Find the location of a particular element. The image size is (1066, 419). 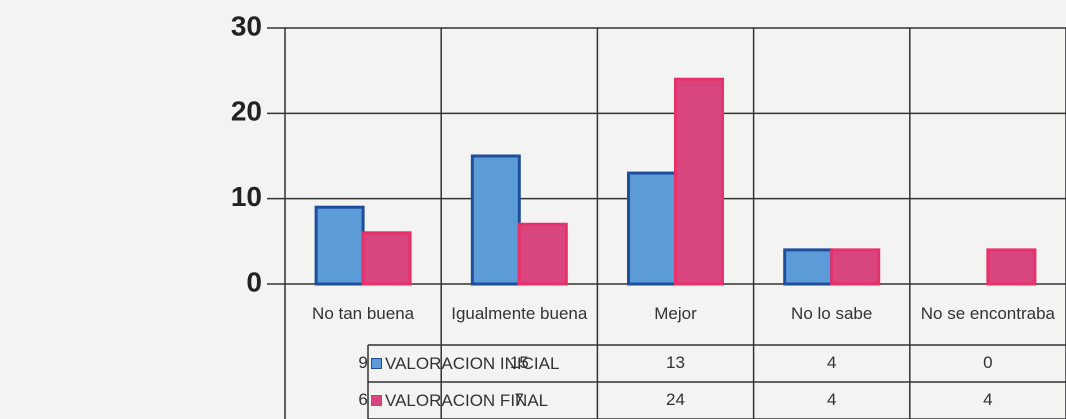

table-value: 13 is located at coordinates (675, 363).